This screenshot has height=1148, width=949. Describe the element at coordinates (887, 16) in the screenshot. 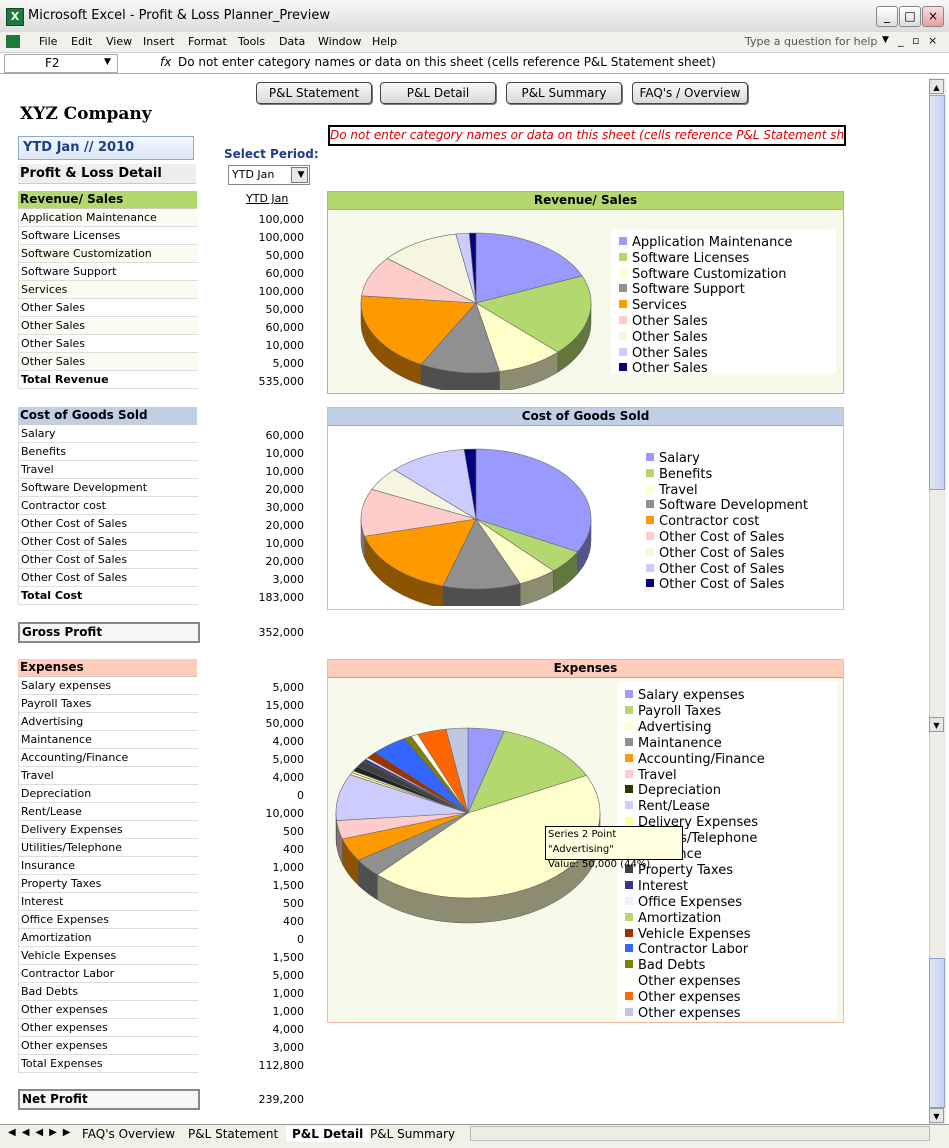

I see `minimize-button: _` at that location.